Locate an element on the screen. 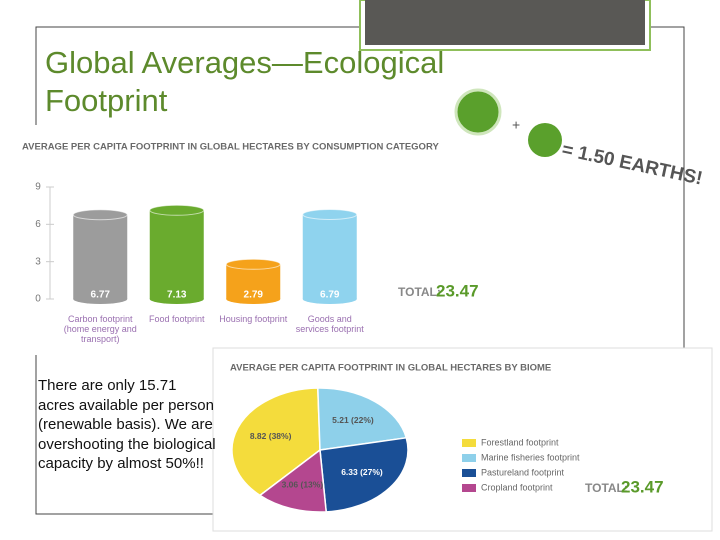 Image resolution: width=720 pixels, height=540 pixels. top-box is located at coordinates (505, 22).